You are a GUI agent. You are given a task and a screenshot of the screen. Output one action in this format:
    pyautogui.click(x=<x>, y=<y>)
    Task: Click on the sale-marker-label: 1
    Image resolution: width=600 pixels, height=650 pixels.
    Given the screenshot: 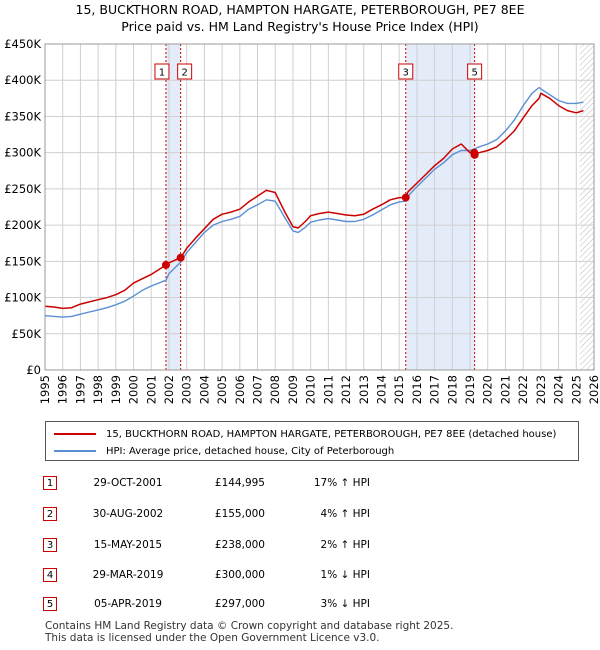 What is the action you would take?
    pyautogui.click(x=162, y=73)
    